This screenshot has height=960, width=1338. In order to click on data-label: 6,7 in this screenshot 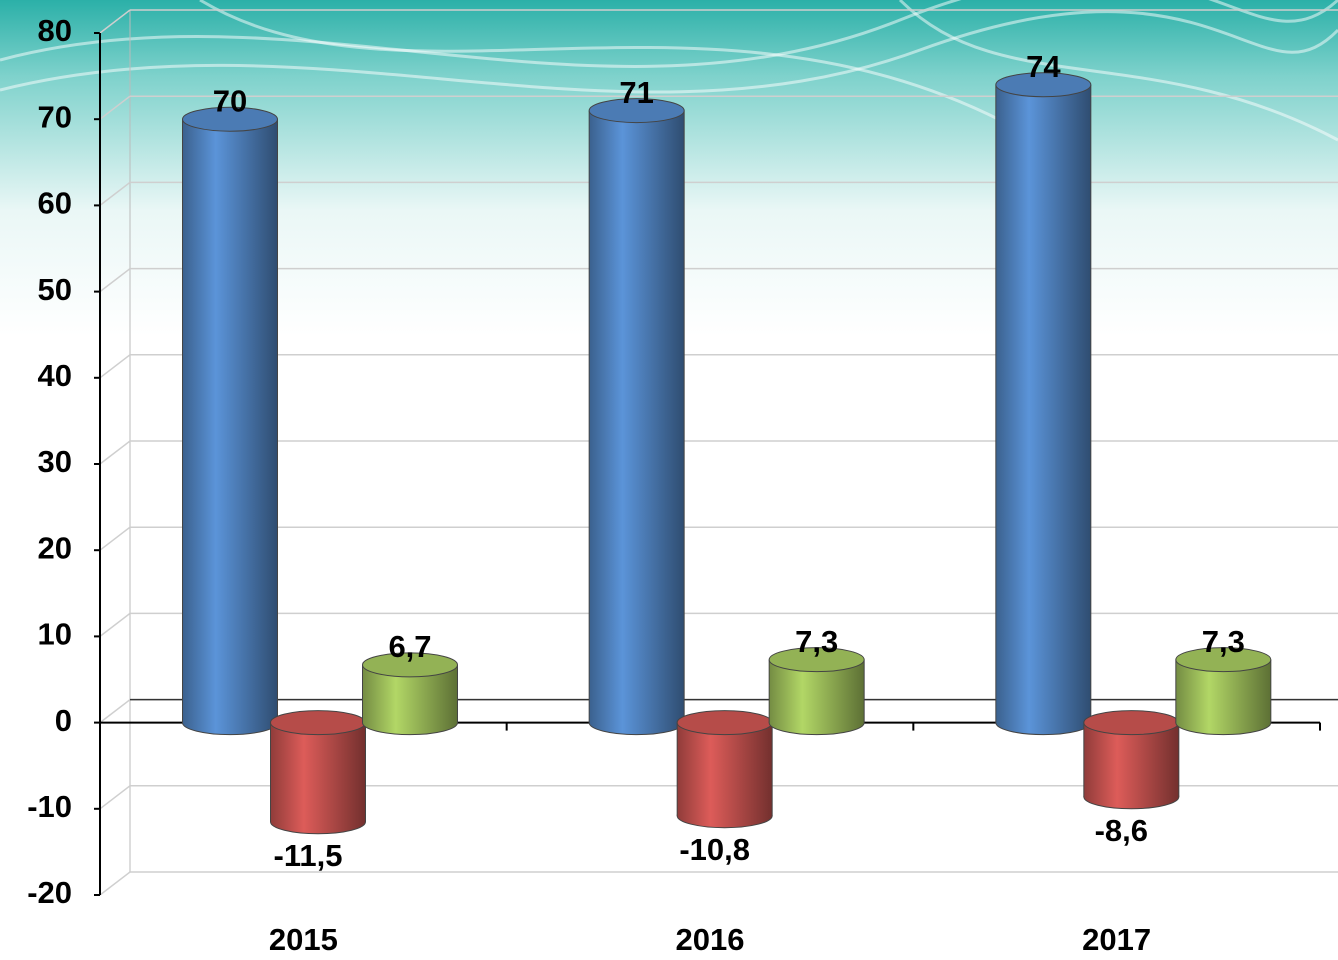, I will do `click(409, 646)`.